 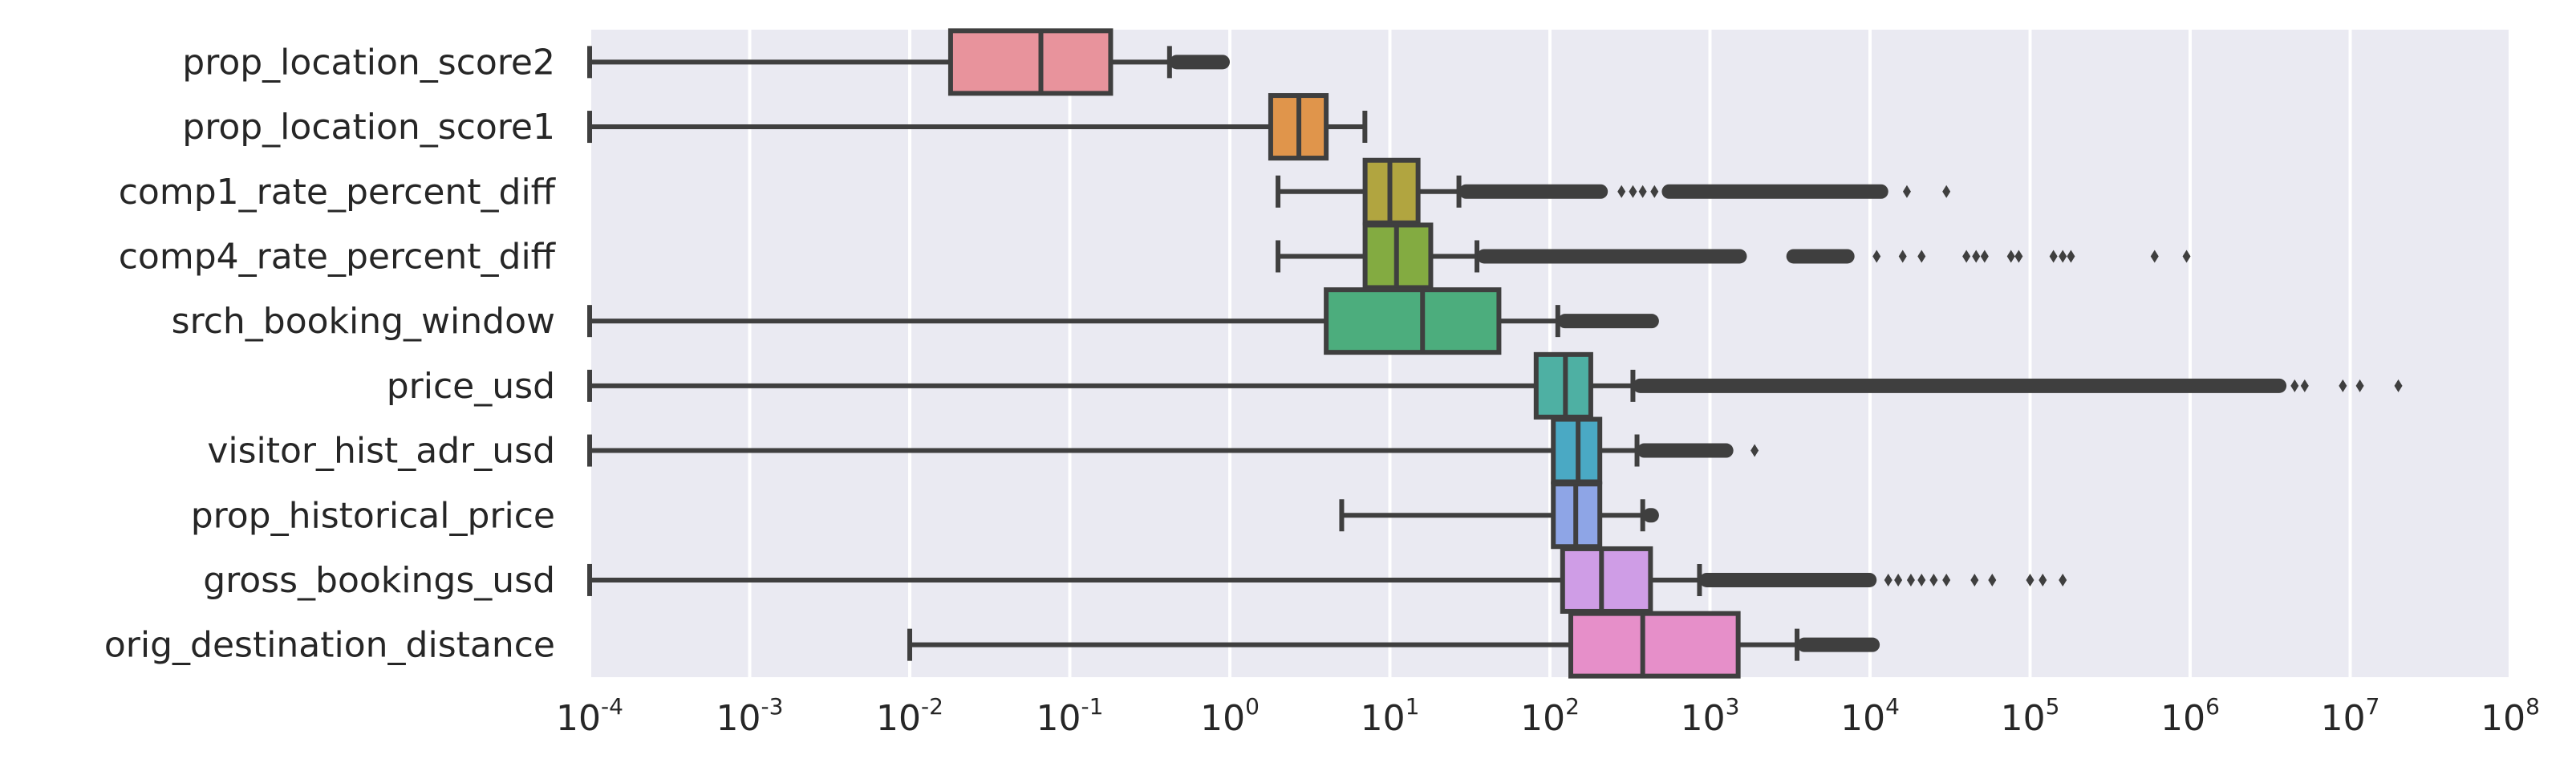 I want to click on category-label: comp1_rate_percent_diff, so click(x=338, y=192).